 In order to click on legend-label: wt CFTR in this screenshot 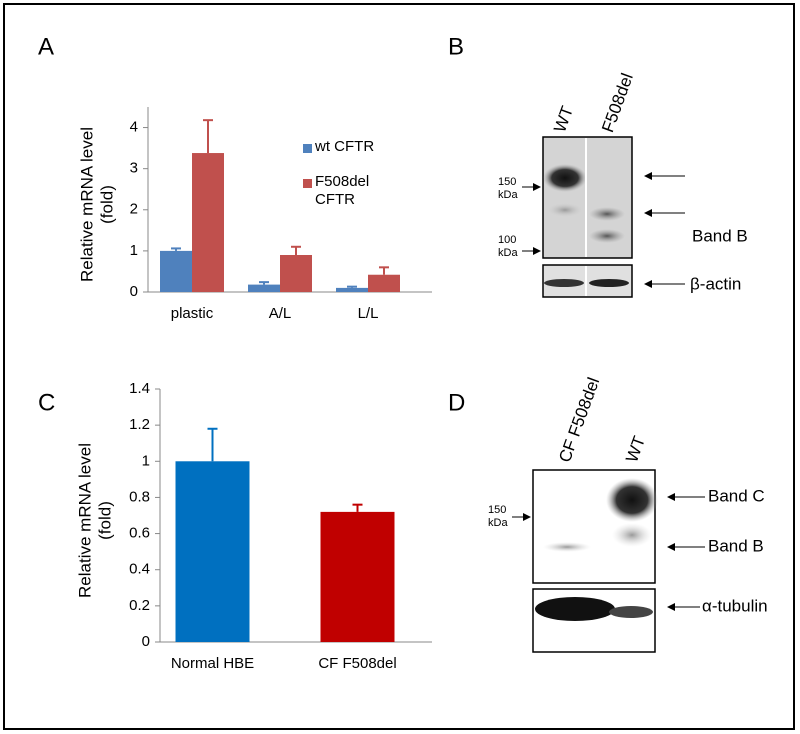, I will do `click(345, 146)`.